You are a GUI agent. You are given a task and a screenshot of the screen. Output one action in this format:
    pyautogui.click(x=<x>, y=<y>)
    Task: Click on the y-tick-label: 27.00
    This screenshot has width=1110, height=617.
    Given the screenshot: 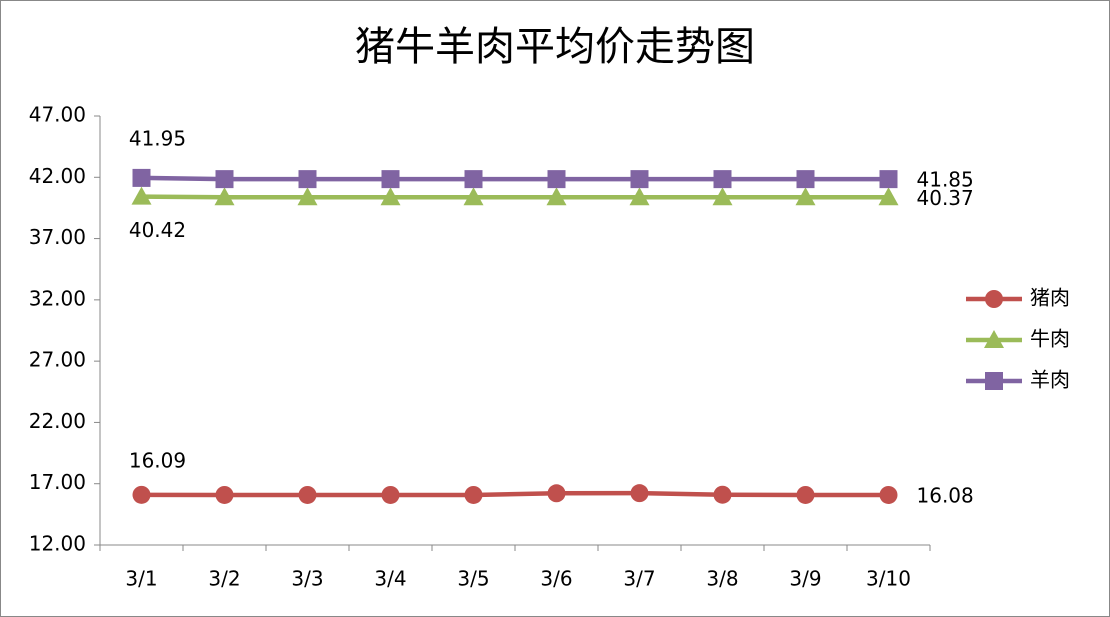 What is the action you would take?
    pyautogui.click(x=57, y=360)
    